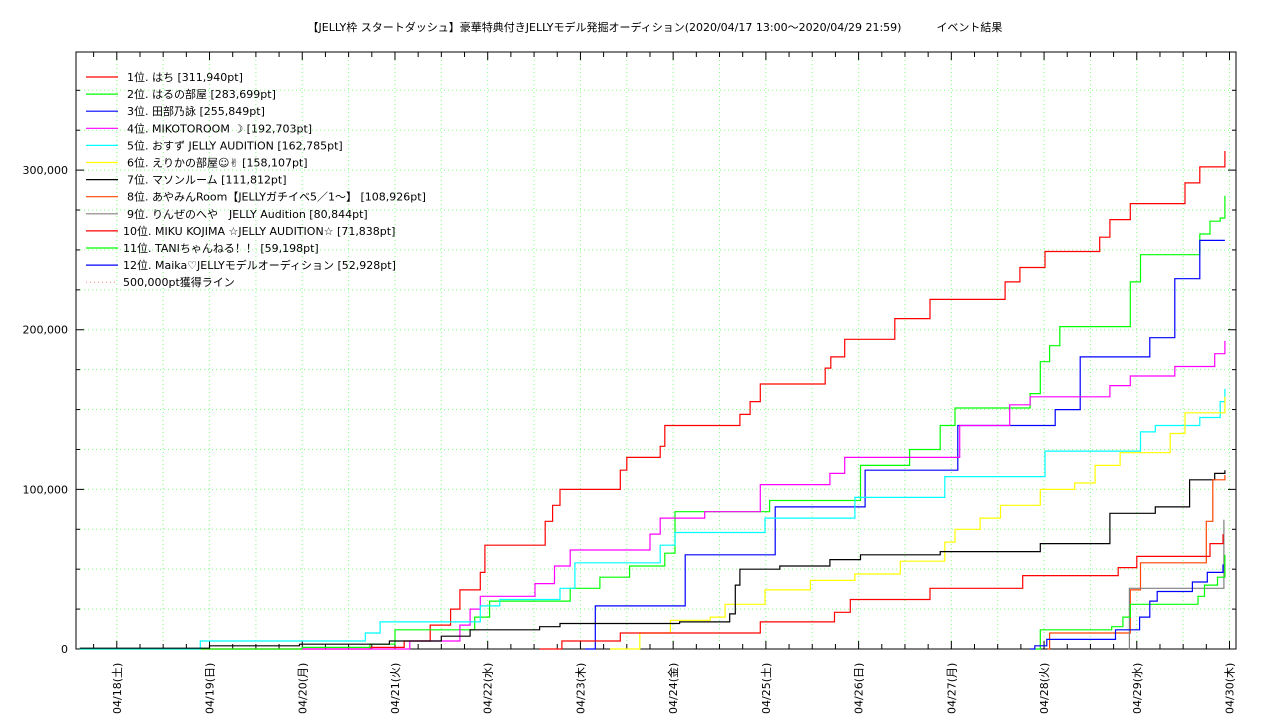 This screenshot has height=720, width=1280. What do you see at coordinates (201, 94) in the screenshot?
I see `legend-label: 2位. はるの部屋 [283,699pt]` at bounding box center [201, 94].